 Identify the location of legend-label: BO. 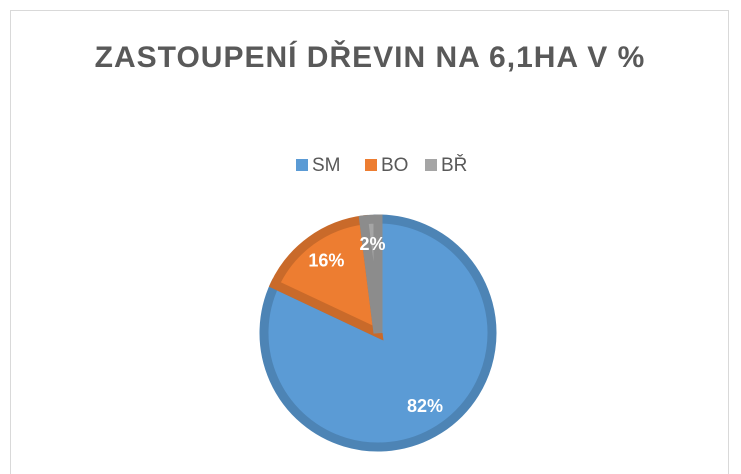
(394, 165).